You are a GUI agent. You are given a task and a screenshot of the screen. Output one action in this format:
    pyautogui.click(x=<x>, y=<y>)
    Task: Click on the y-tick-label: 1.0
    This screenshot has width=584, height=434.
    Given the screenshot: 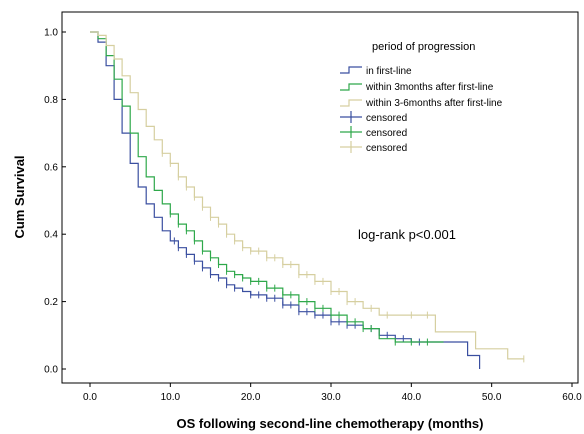 What is the action you would take?
    pyautogui.click(x=51, y=33)
    